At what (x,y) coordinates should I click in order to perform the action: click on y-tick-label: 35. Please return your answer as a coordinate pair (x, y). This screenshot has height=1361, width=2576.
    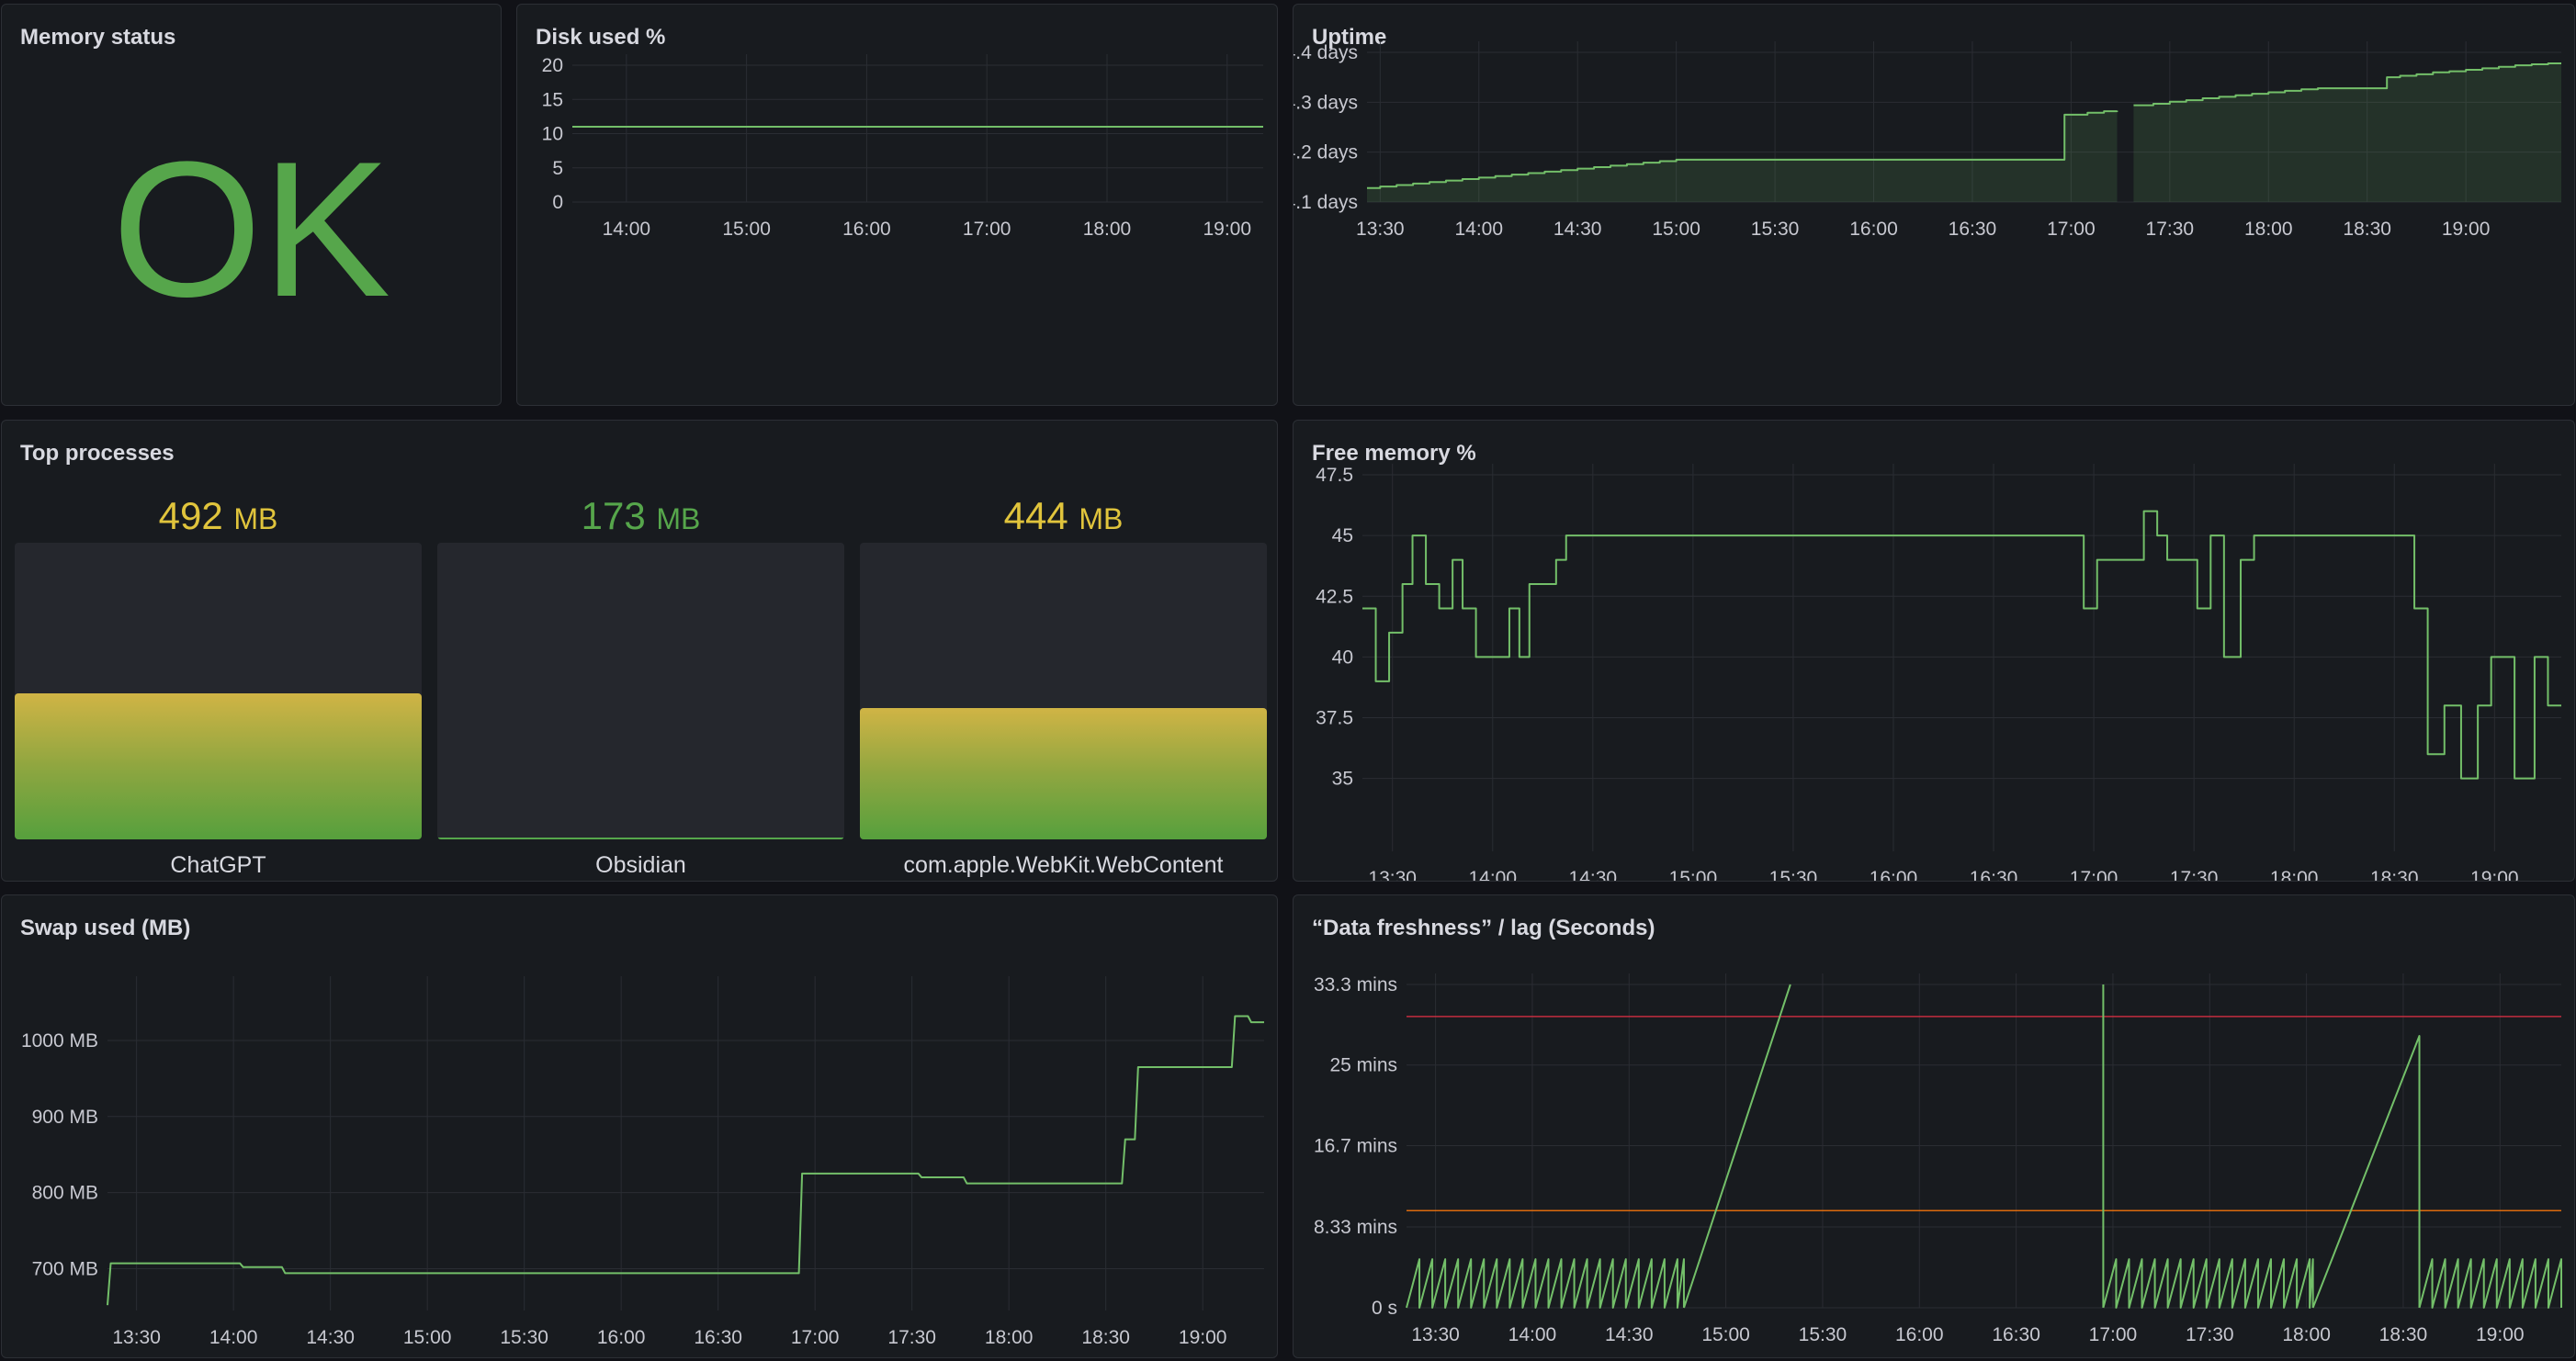
    Looking at the image, I should click on (1342, 779).